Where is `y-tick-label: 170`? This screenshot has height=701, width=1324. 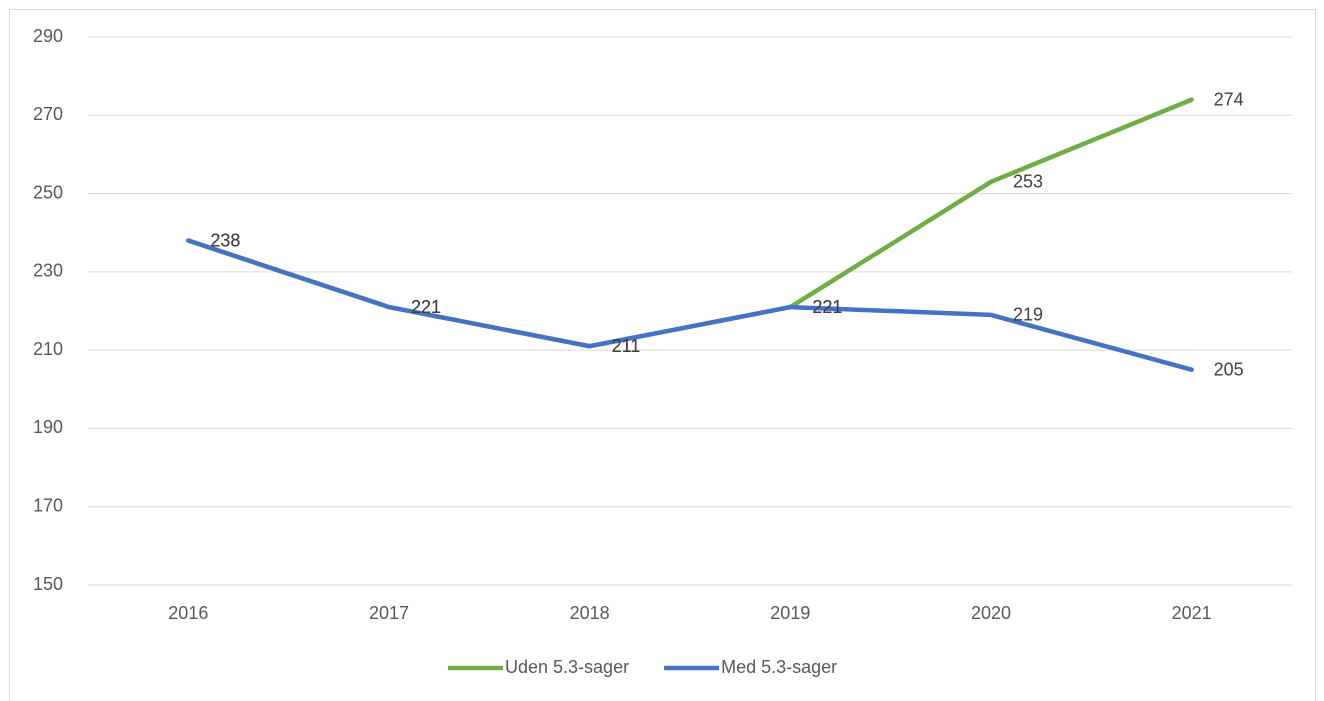
y-tick-label: 170 is located at coordinates (48, 505).